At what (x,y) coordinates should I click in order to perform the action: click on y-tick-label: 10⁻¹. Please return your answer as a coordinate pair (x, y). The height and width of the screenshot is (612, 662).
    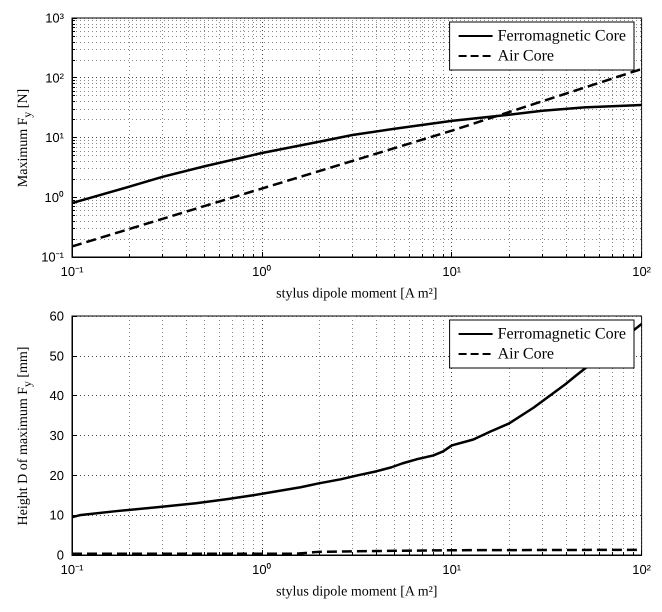
    Looking at the image, I should click on (53, 257).